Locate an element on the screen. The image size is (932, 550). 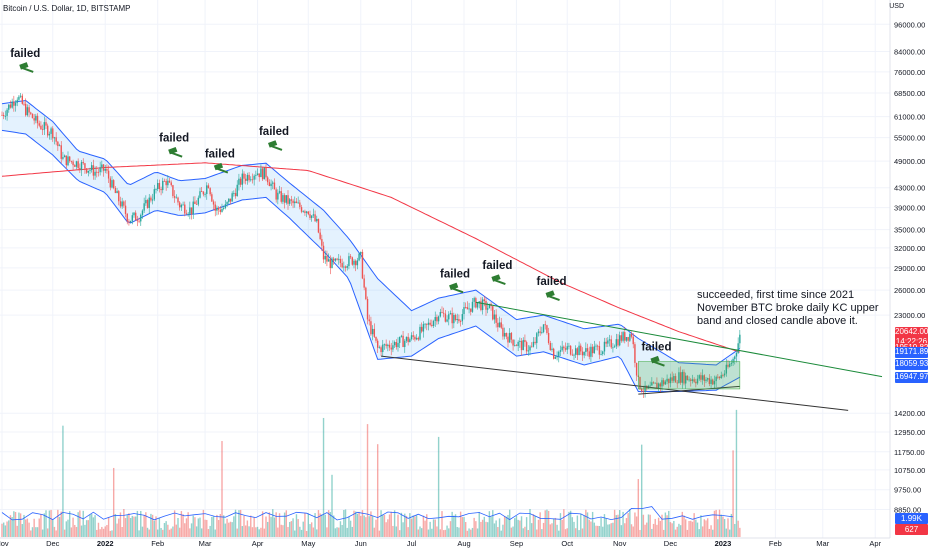
drawings is located at coordinates (632, 356).